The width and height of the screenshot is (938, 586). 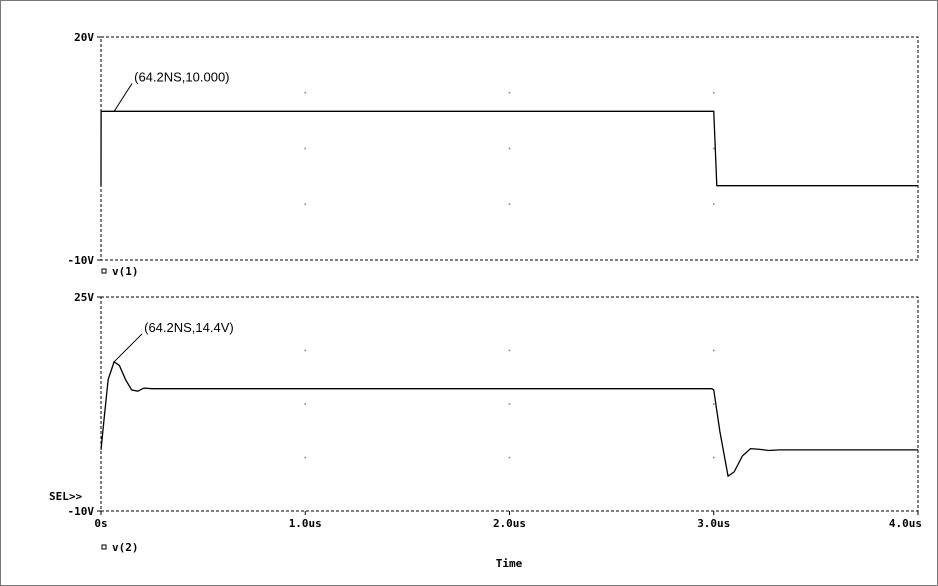 I want to click on y-axis-v1: 20V -10V, so click(x=84, y=149).